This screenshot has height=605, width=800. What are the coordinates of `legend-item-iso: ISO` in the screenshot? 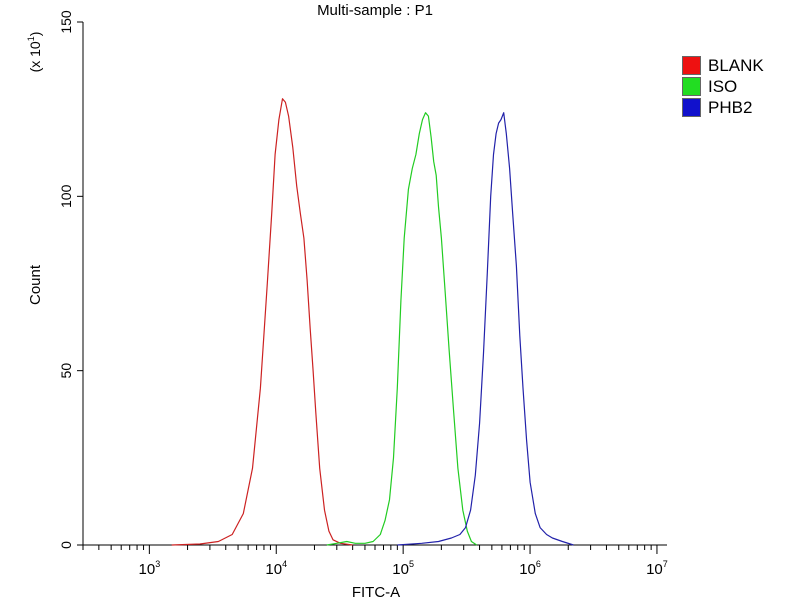 It's located at (723, 86).